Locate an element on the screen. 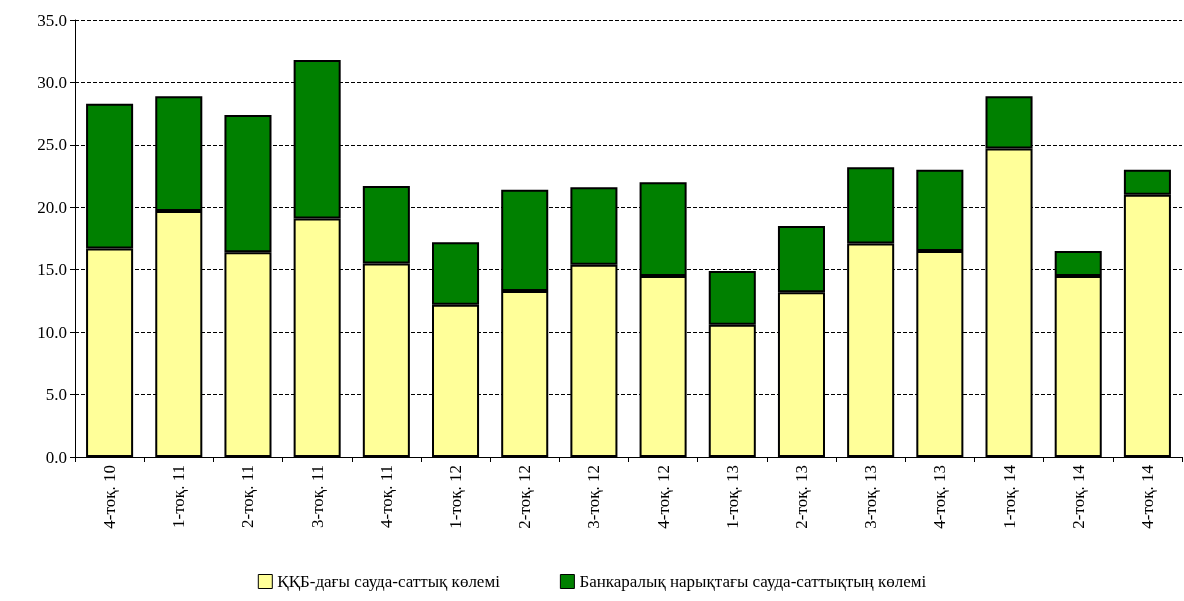  x-tick-label: 4-тоқ. 11 is located at coordinates (386, 496).